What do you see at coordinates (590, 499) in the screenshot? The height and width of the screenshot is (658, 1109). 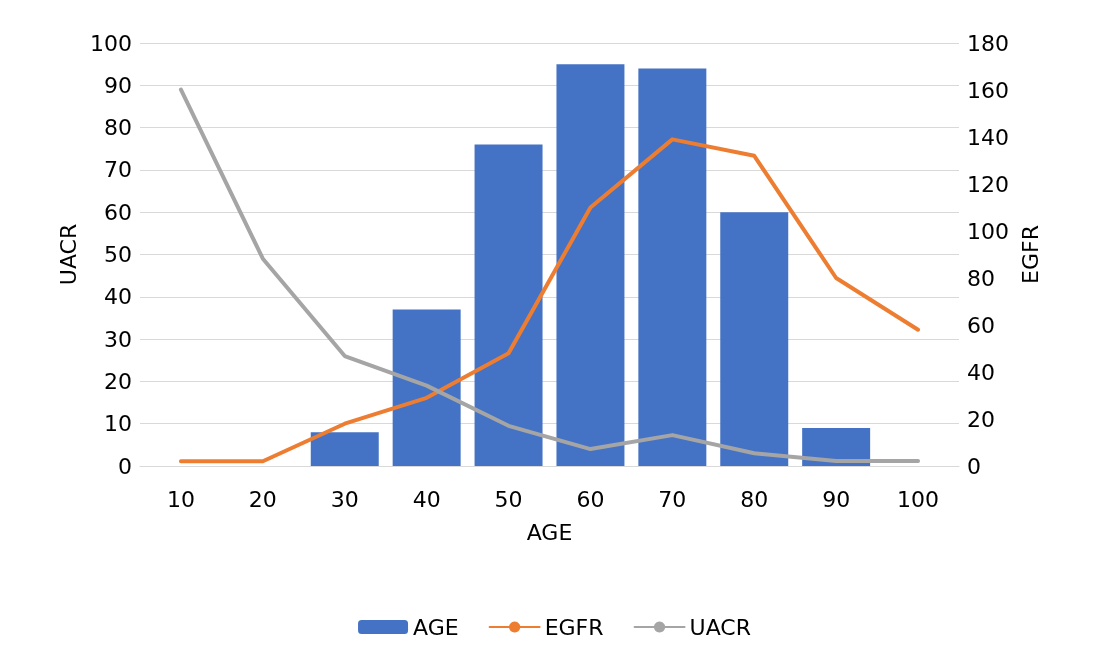 I see `x-tick-label: 60` at bounding box center [590, 499].